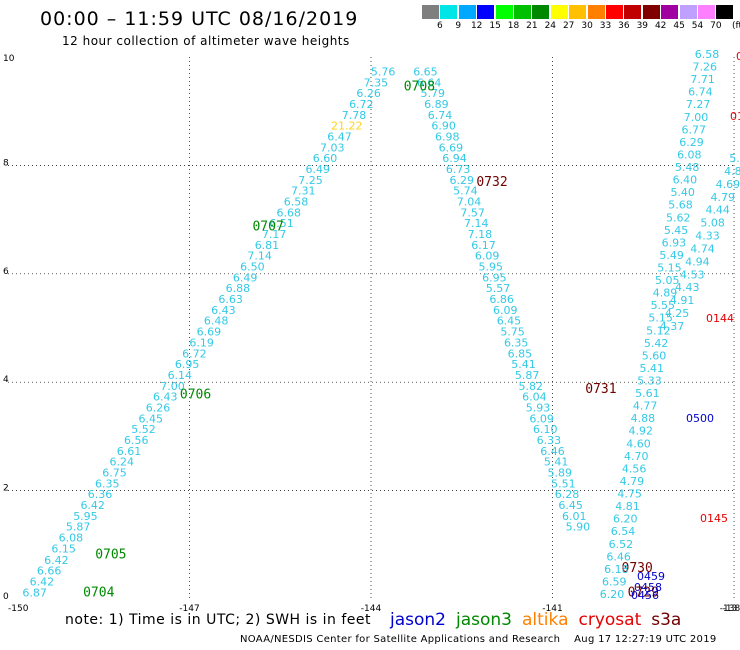 This screenshot has height=650, width=740. What do you see at coordinates (429, 82) in the screenshot?
I see `wave-height-value: 6.64` at bounding box center [429, 82].